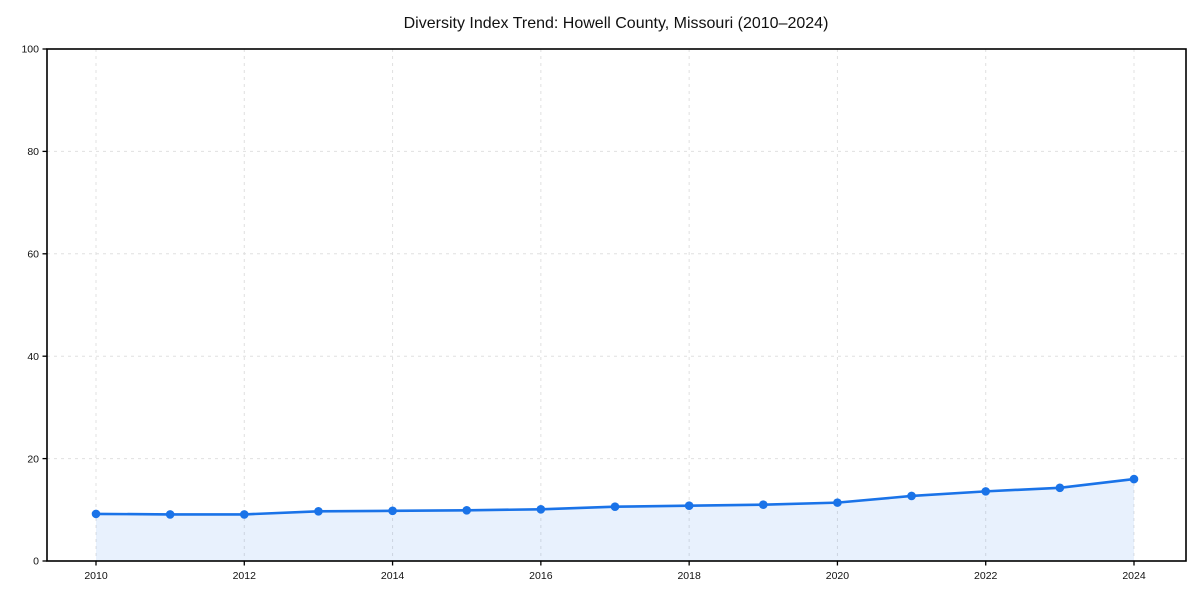 The width and height of the screenshot is (1200, 600). I want to click on x-tick-label: 2016, so click(541, 576).